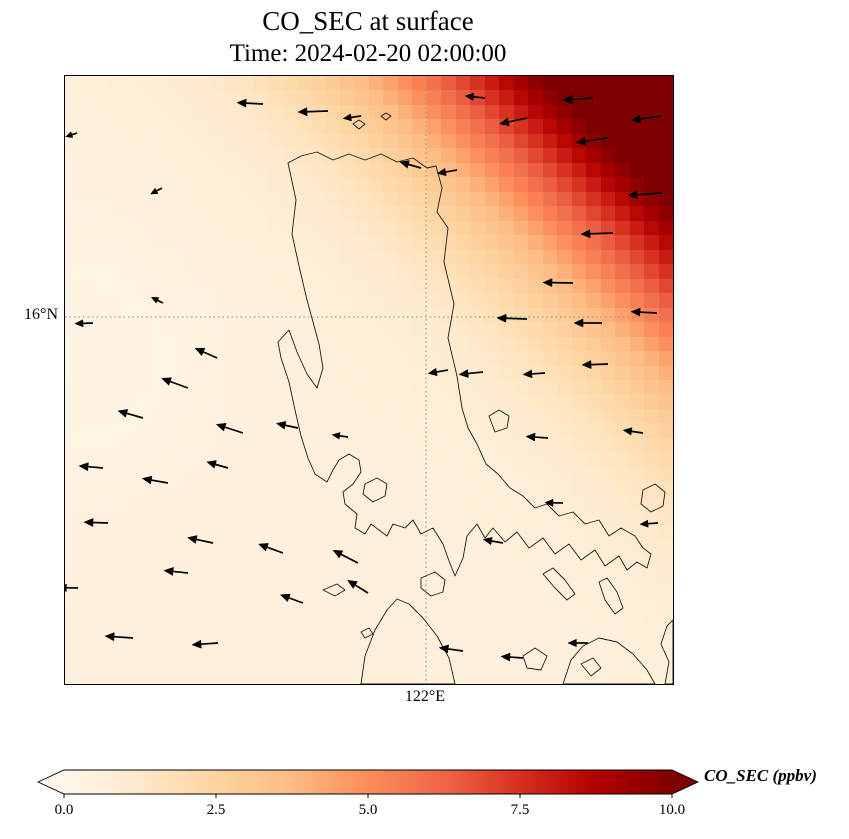 The width and height of the screenshot is (849, 839). Describe the element at coordinates (216, 810) in the screenshot. I see `colorbar-tick-label: 2.5` at that location.